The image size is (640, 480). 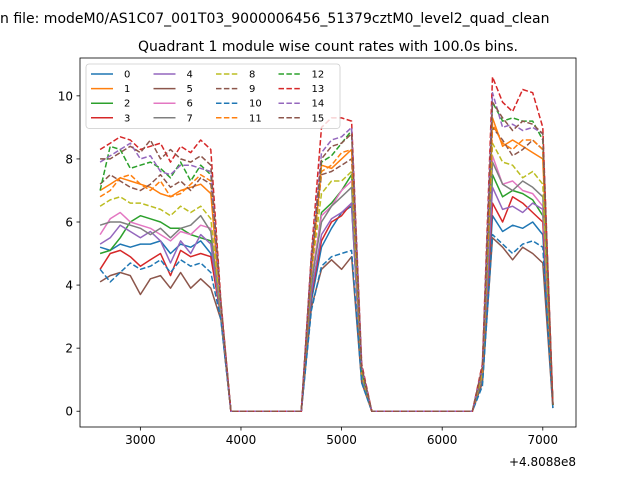 I want to click on legend-label-13: 13, so click(x=318, y=89).